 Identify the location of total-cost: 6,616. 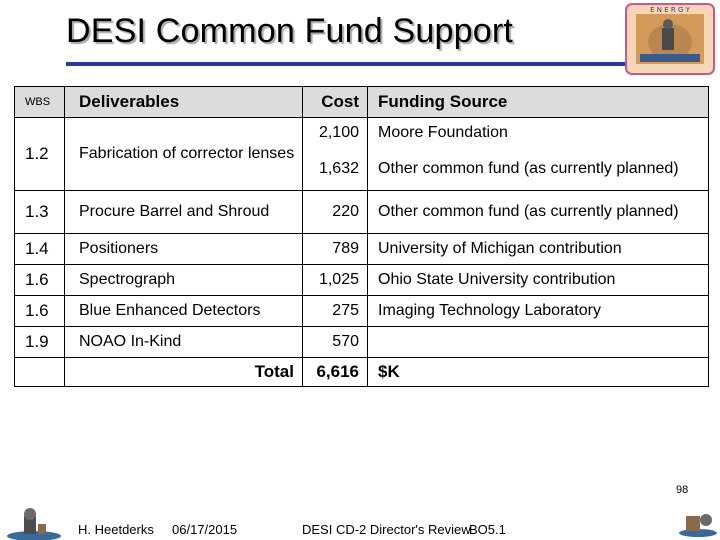
(337, 371).